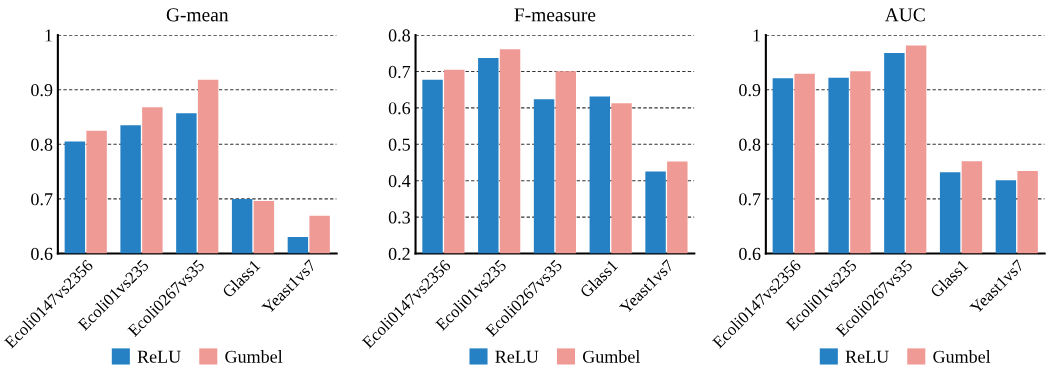  What do you see at coordinates (399, 181) in the screenshot?
I see `y-tick-label: 0.4` at bounding box center [399, 181].